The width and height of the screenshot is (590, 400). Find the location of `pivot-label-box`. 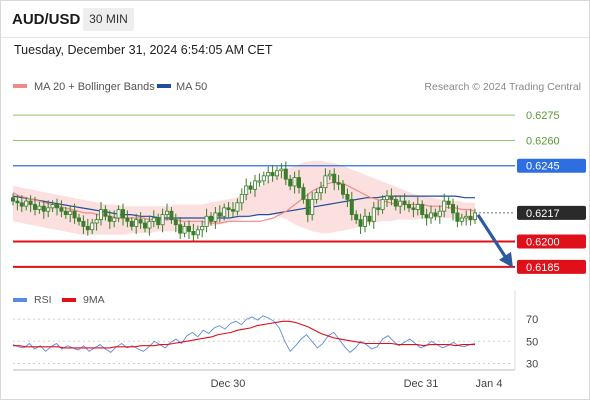

pivot-label-box is located at coordinates (551, 165).